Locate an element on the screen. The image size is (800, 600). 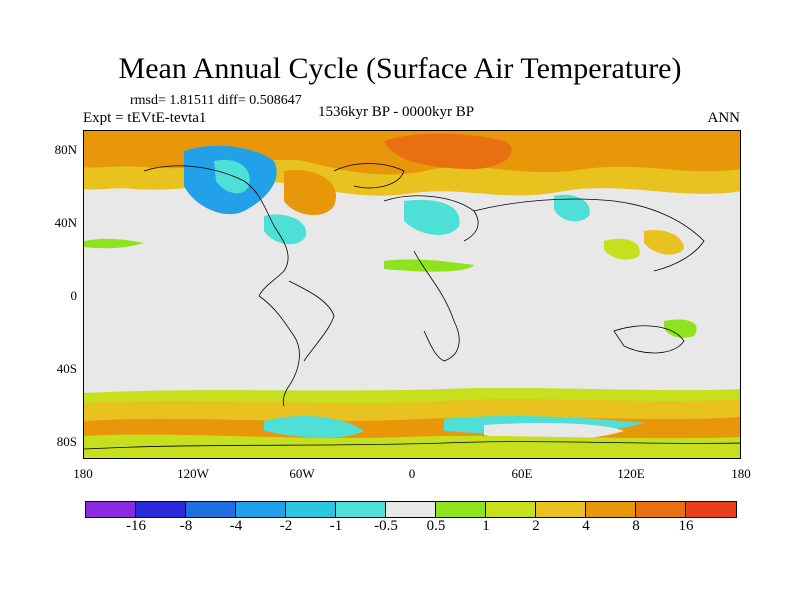
lon-label-0: 0 is located at coordinates (412, 473).